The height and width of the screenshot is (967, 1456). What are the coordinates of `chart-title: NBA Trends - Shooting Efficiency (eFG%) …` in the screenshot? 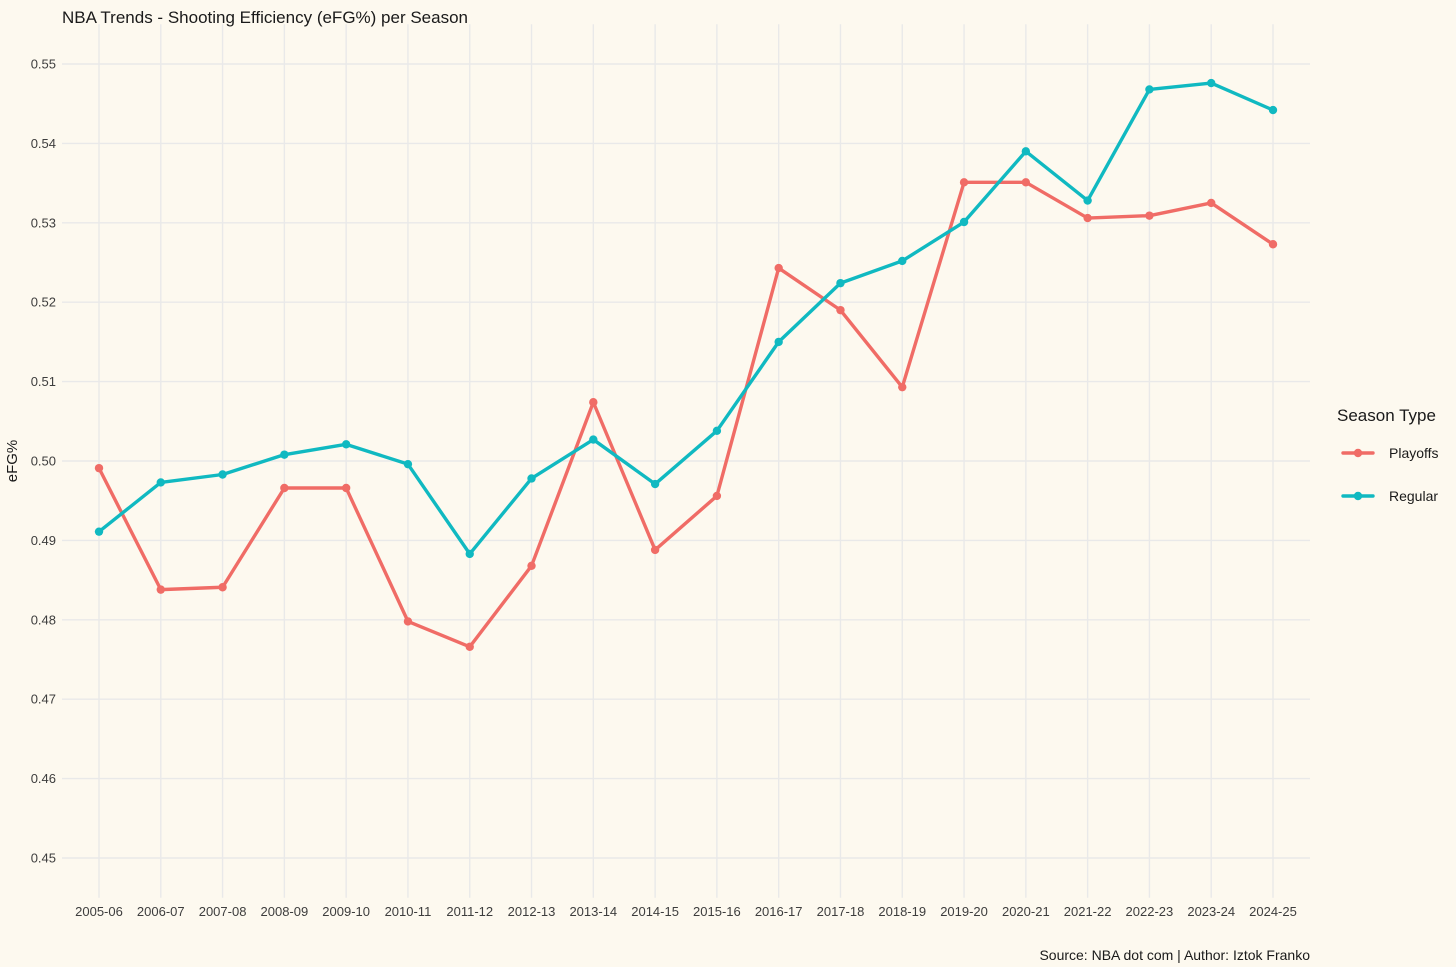 It's located at (265, 17).